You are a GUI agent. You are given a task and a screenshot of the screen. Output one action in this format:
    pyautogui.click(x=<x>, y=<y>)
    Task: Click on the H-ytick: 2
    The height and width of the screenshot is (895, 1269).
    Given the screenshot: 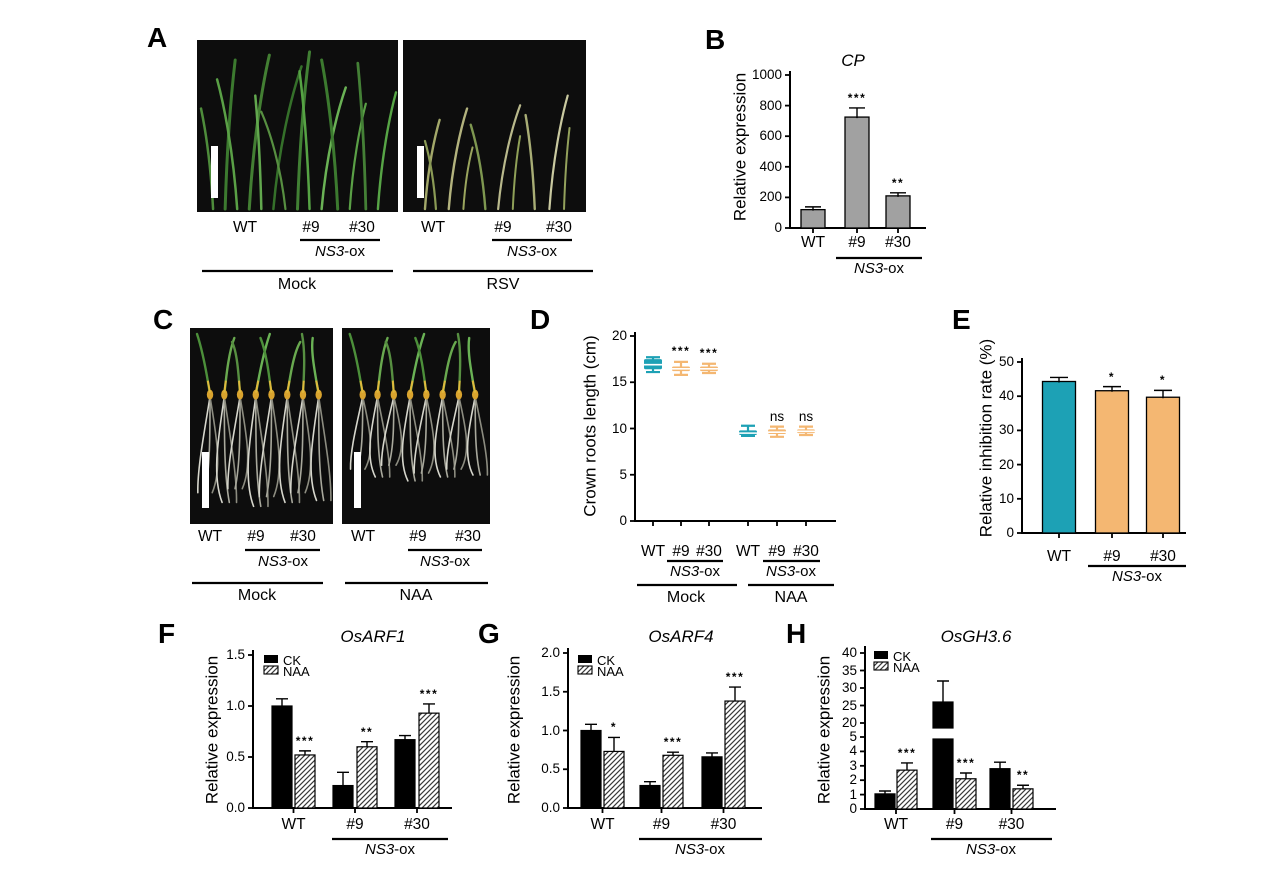 What is the action you would take?
    pyautogui.click(x=853, y=780)
    